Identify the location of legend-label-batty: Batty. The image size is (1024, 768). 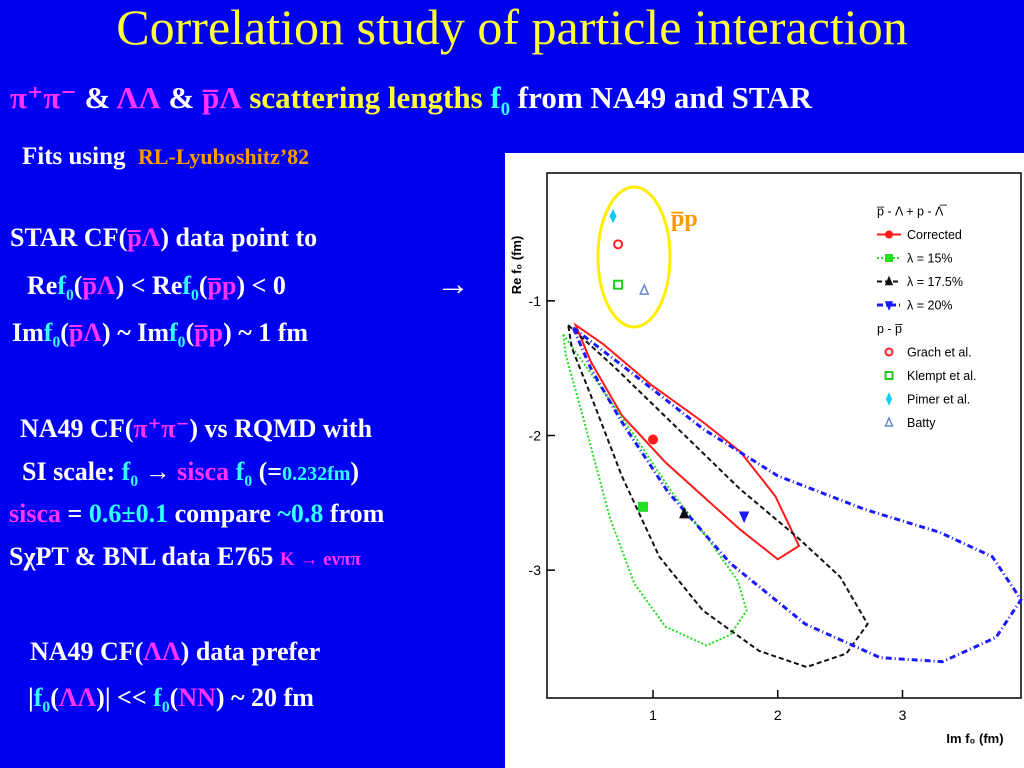
(921, 423).